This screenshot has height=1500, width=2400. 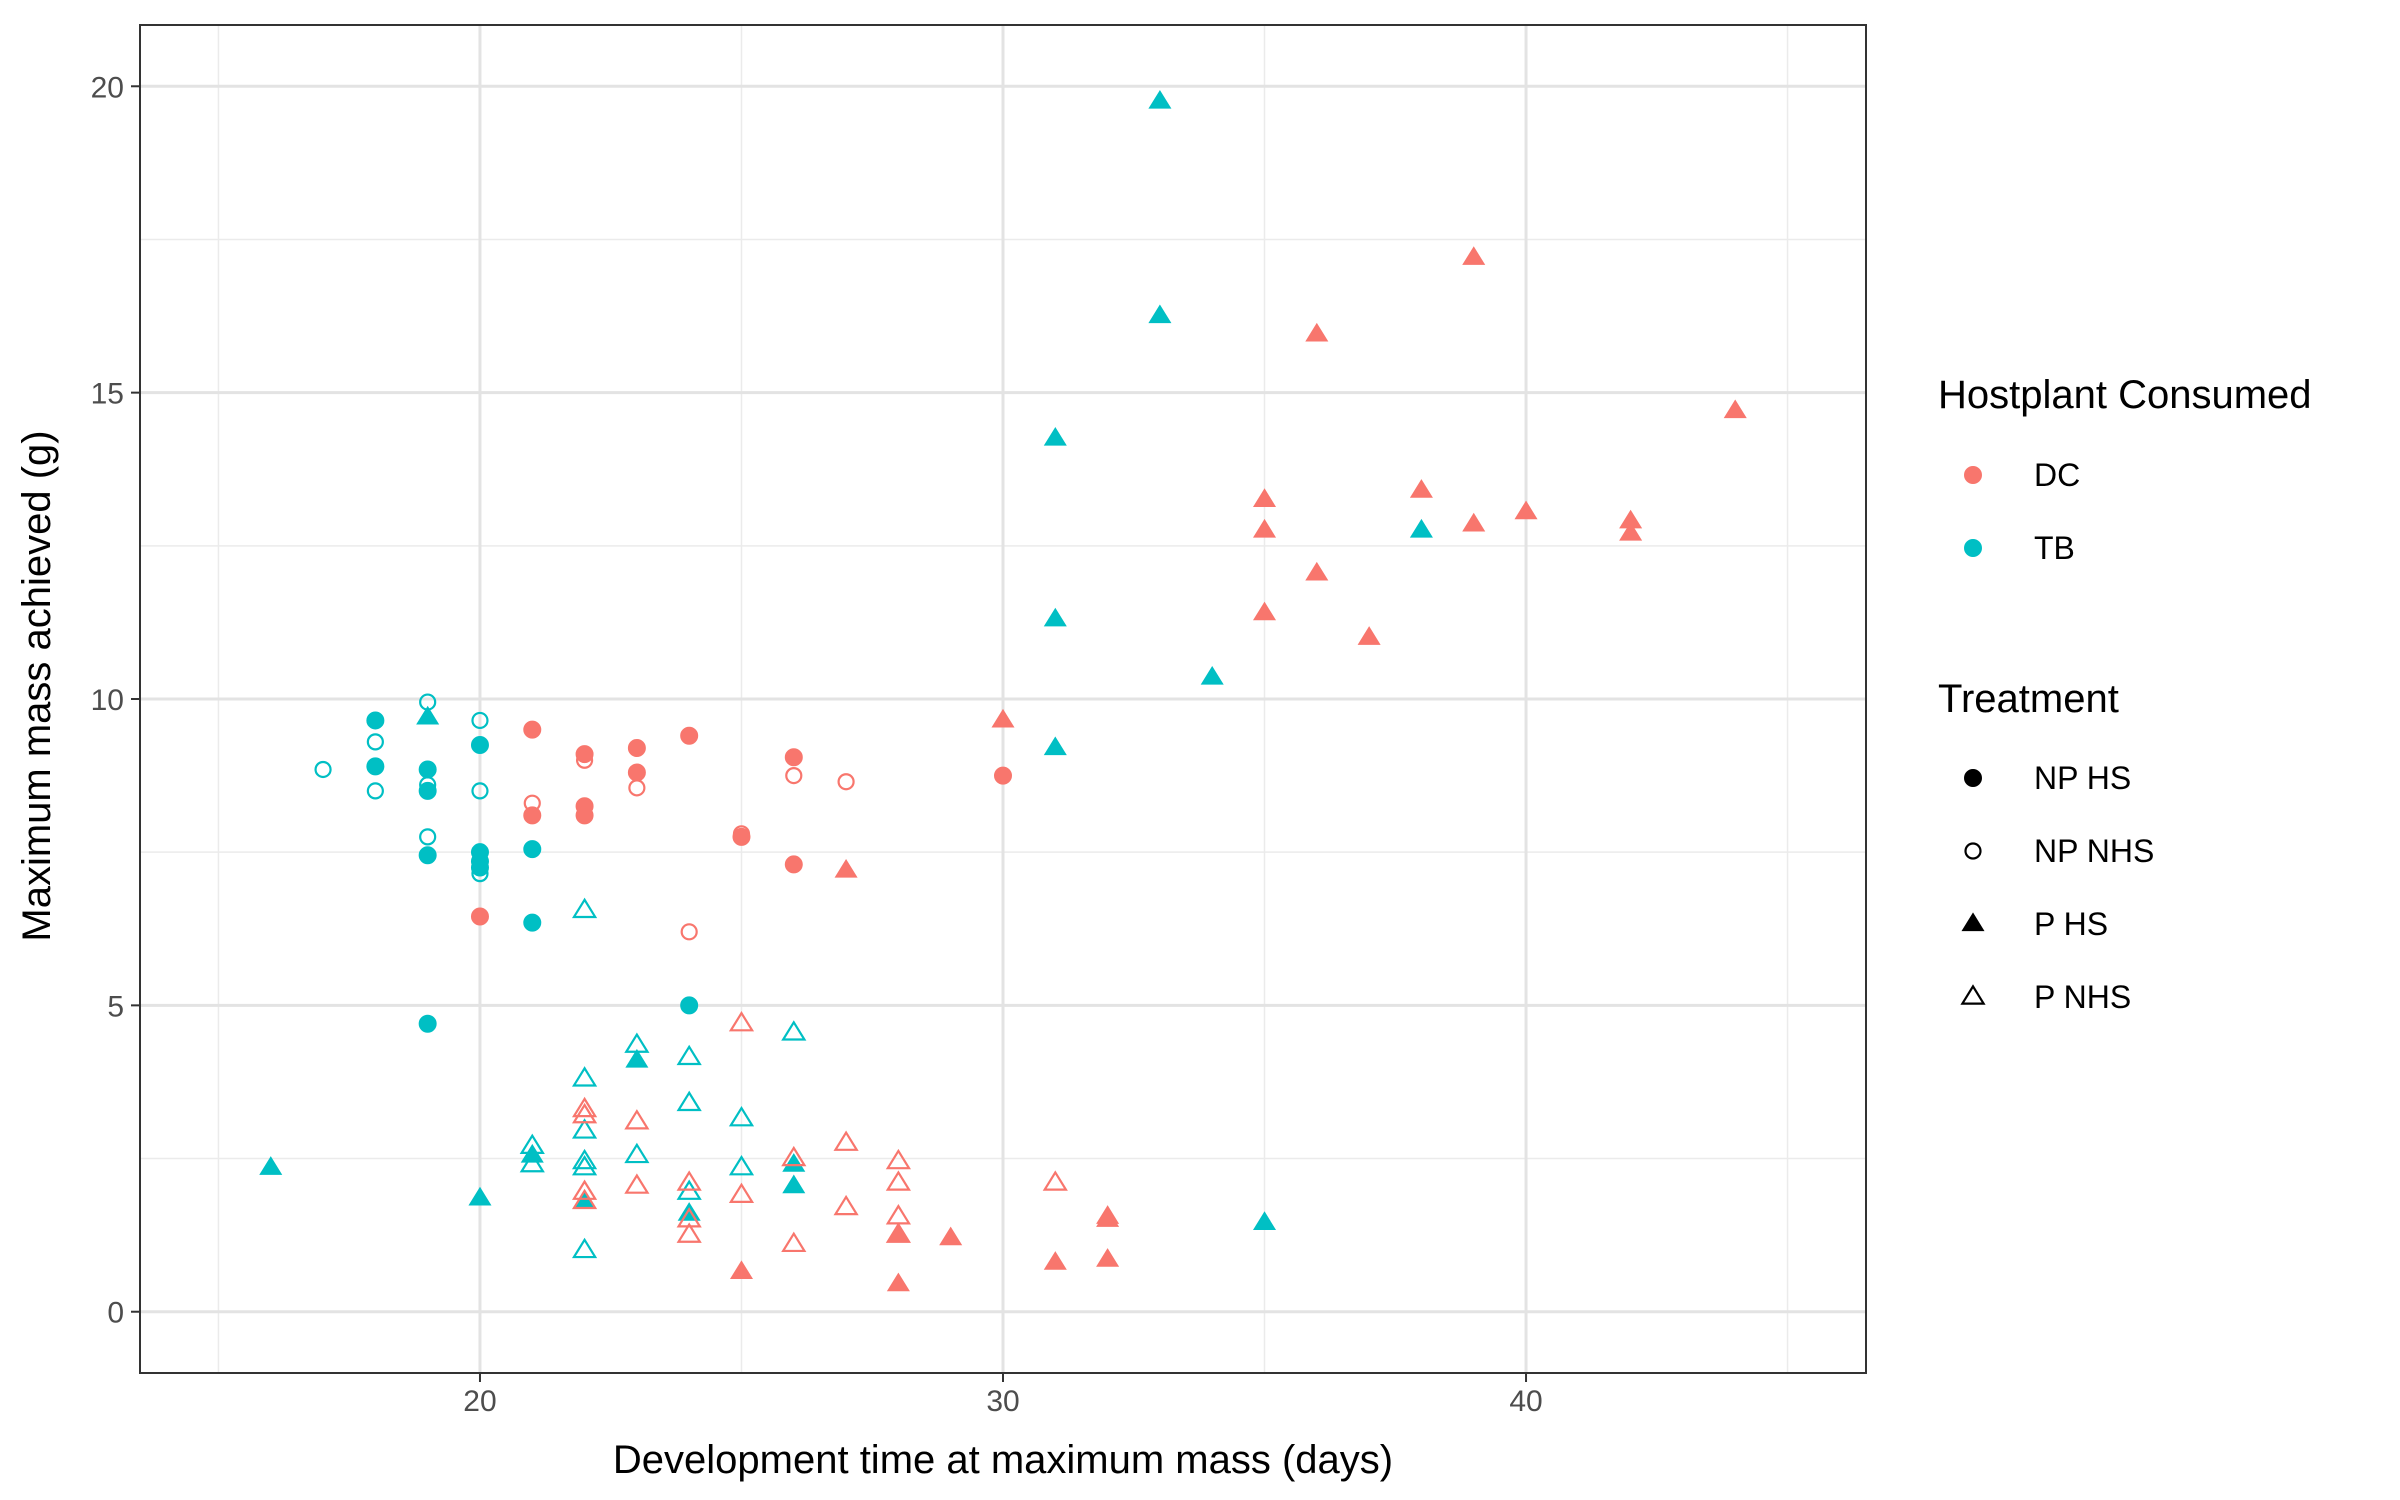 I want to click on y-axis-ticks: 0 5 10 15 20, so click(x=115, y=700).